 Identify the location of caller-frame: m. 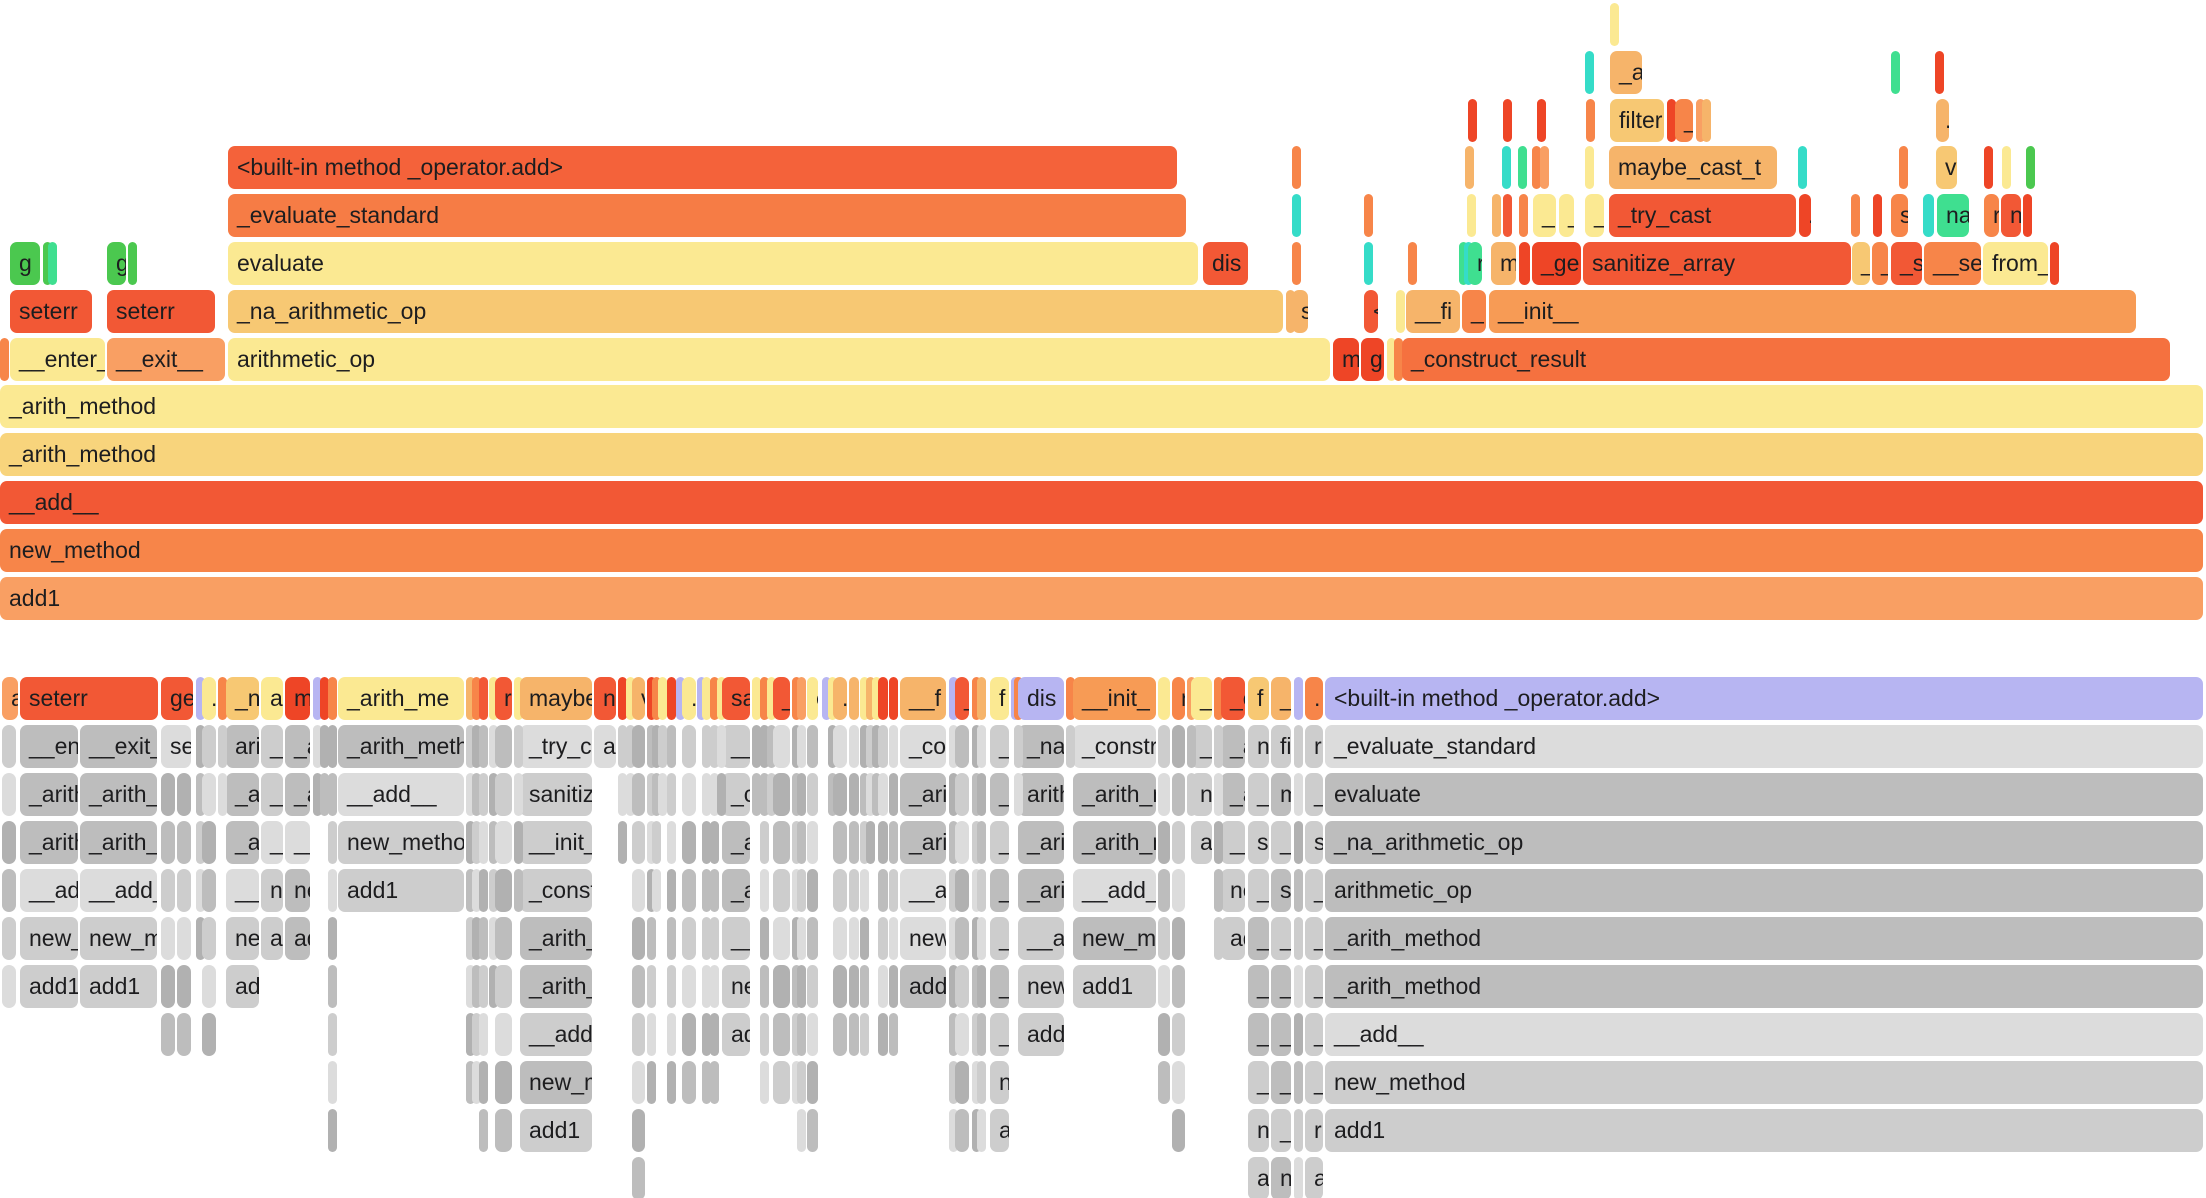
(1281, 794).